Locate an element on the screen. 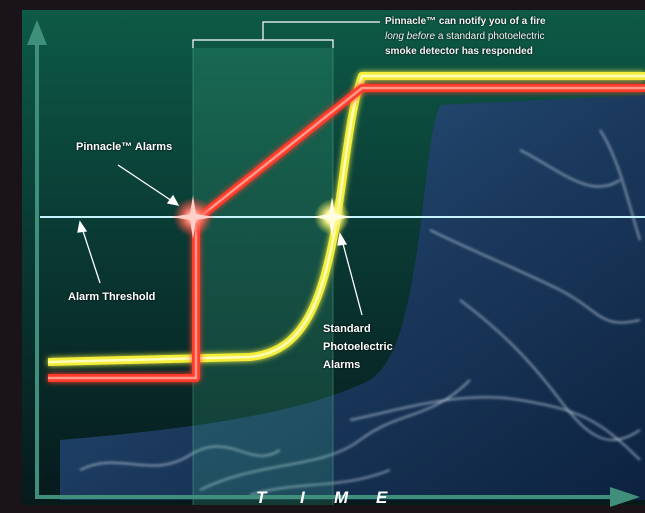 The height and width of the screenshot is (513, 645). x-axis is located at coordinates (337, 497).